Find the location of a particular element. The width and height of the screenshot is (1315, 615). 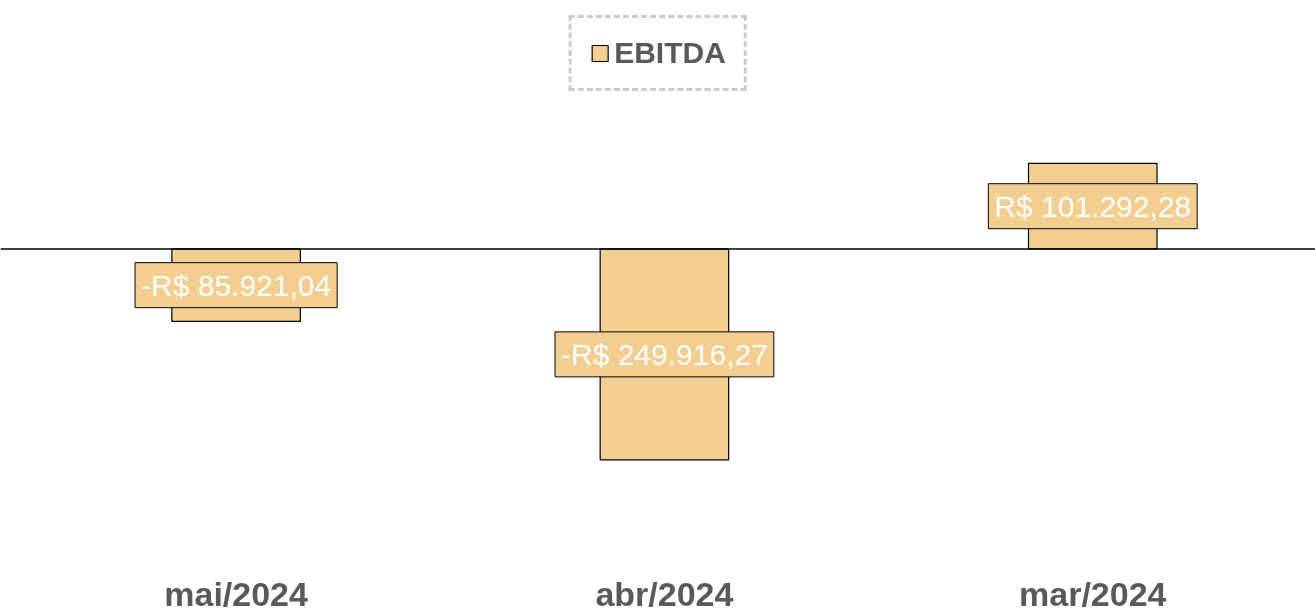

data-label: R$ 101.292,28 is located at coordinates (1093, 206).